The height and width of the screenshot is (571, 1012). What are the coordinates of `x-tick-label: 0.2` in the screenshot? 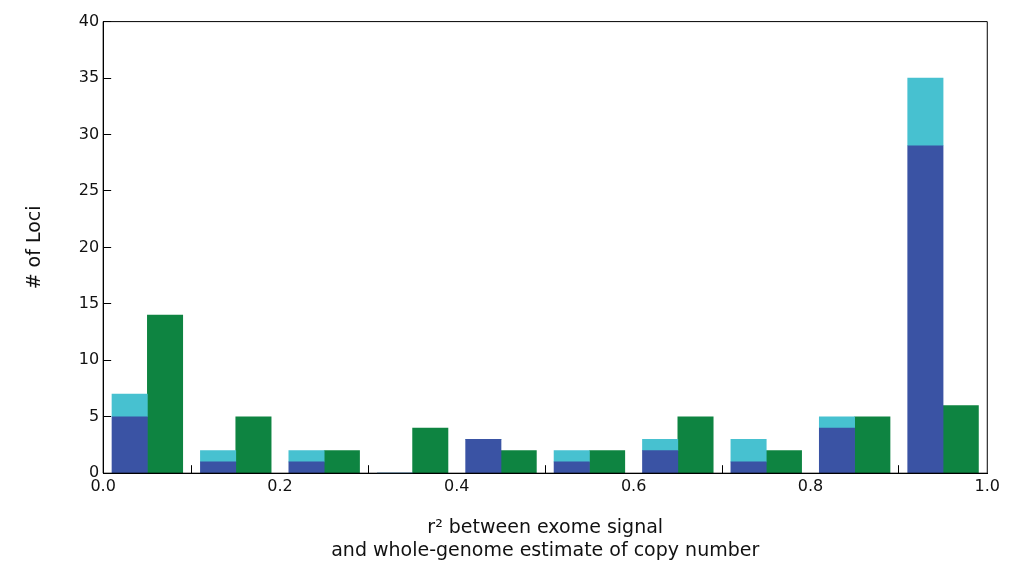 It's located at (280, 485).